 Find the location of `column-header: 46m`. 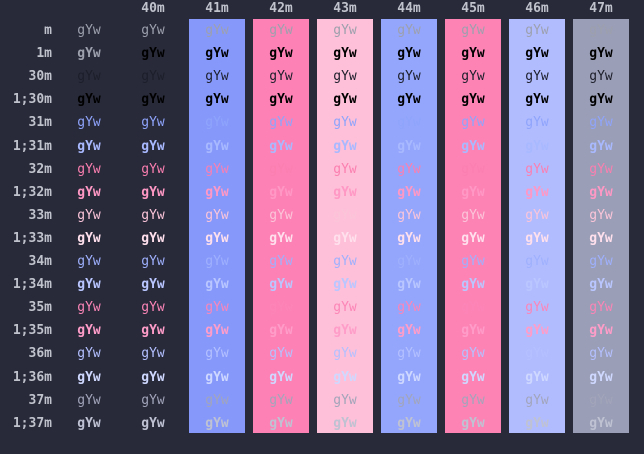

column-header: 46m is located at coordinates (537, 8).